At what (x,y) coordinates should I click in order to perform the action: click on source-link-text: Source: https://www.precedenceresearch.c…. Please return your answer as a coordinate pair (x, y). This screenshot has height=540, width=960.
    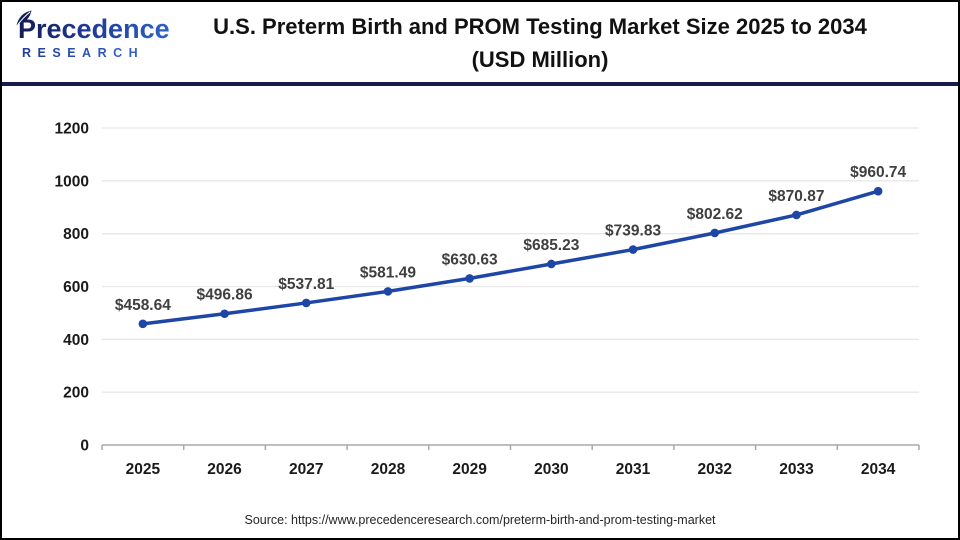
    Looking at the image, I should click on (480, 520).